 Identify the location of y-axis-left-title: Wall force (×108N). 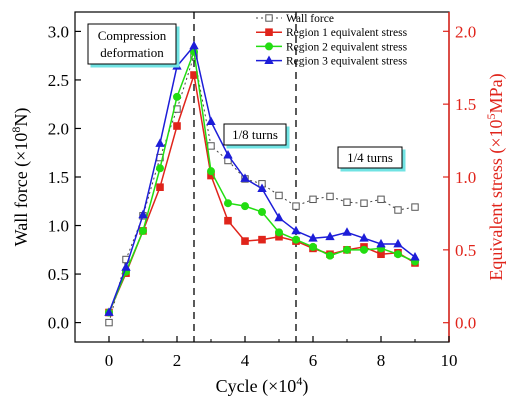
(20, 177).